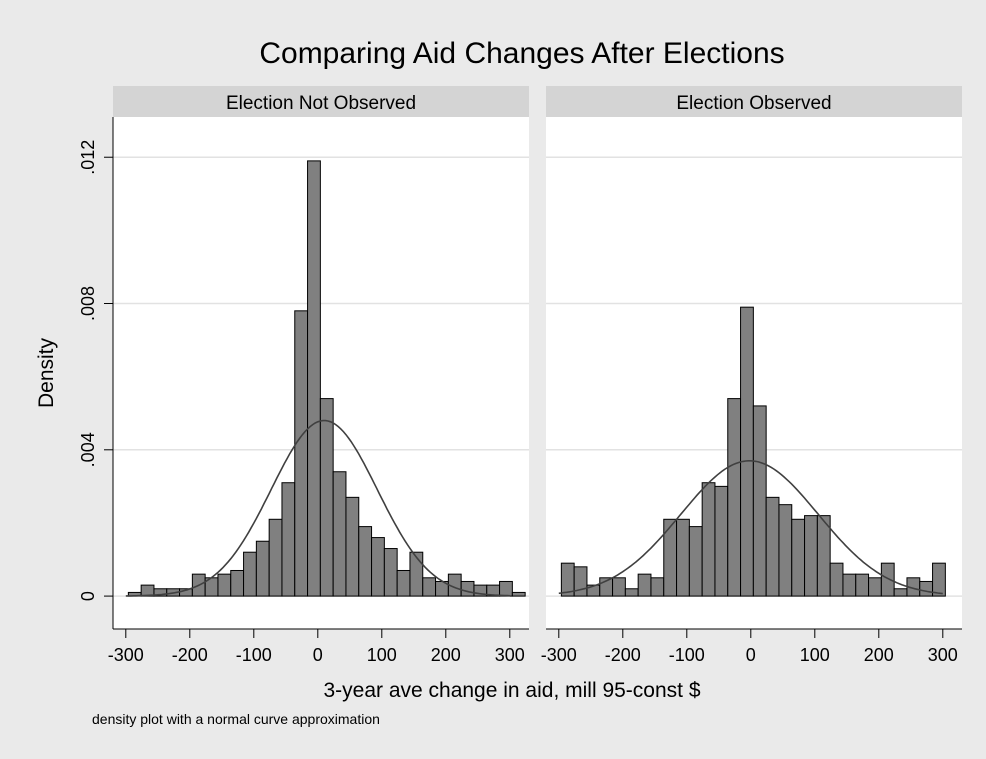 The image size is (986, 759). What do you see at coordinates (88, 449) in the screenshot?
I see `y-tick-label: .004` at bounding box center [88, 449].